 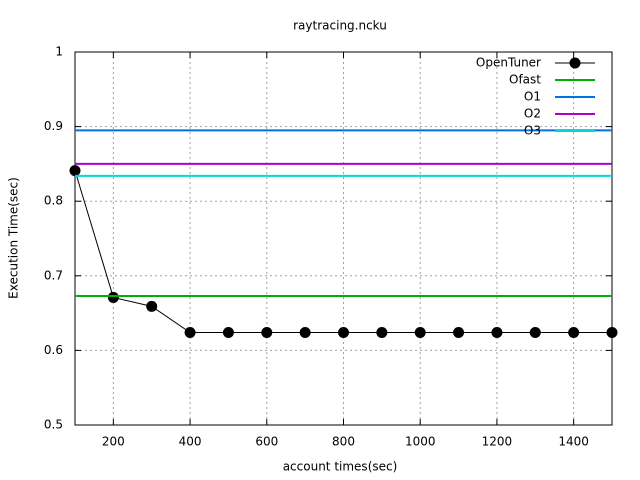 What do you see at coordinates (532, 114) in the screenshot?
I see `legend-label: O2` at bounding box center [532, 114].